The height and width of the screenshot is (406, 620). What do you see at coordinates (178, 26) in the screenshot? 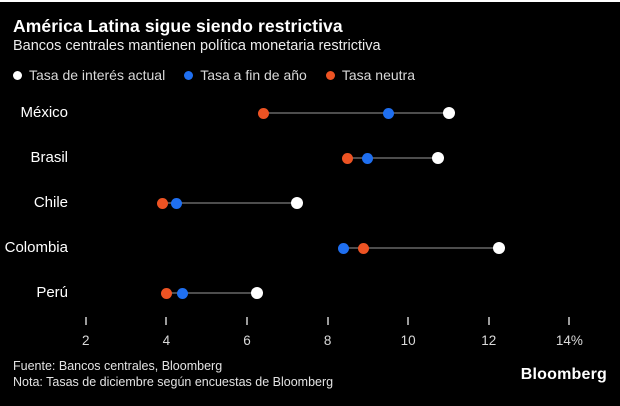
I see `chart-title: América Latina sigue siendo restrictiva` at bounding box center [178, 26].